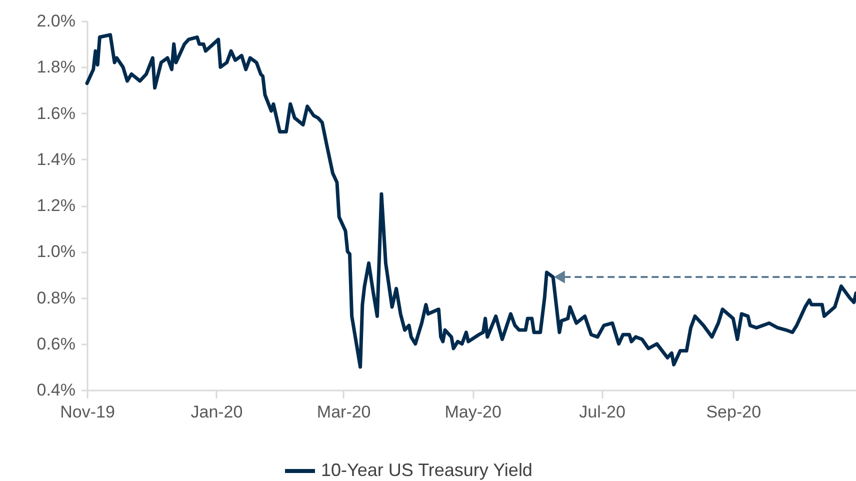 This screenshot has height=481, width=856. Describe the element at coordinates (56, 252) in the screenshot. I see `y-tick-label: 1.0%` at that location.